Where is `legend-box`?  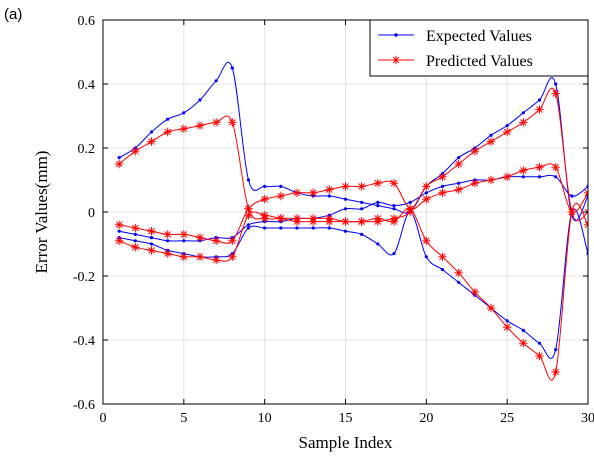 legend-box is located at coordinates (479, 48).